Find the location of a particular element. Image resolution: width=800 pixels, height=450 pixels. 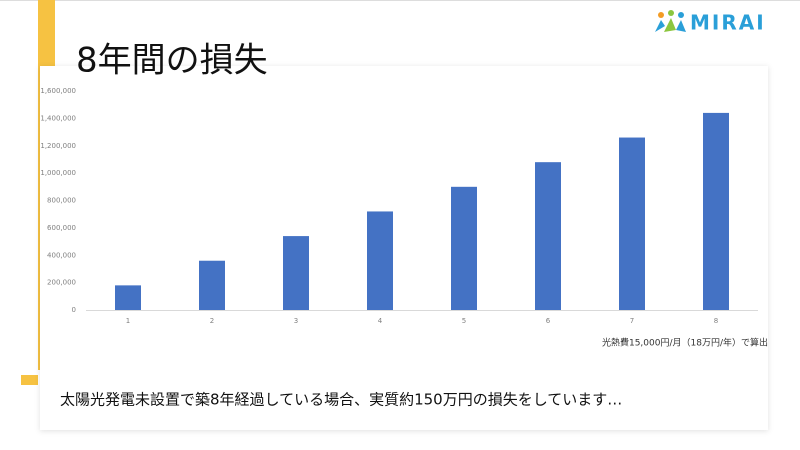

logo-icon is located at coordinates (670, 21).